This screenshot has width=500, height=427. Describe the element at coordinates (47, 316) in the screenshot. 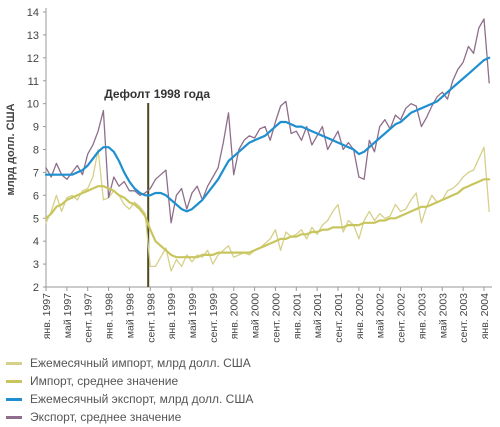

I see `x-tick-label: янв. 1997` at that location.